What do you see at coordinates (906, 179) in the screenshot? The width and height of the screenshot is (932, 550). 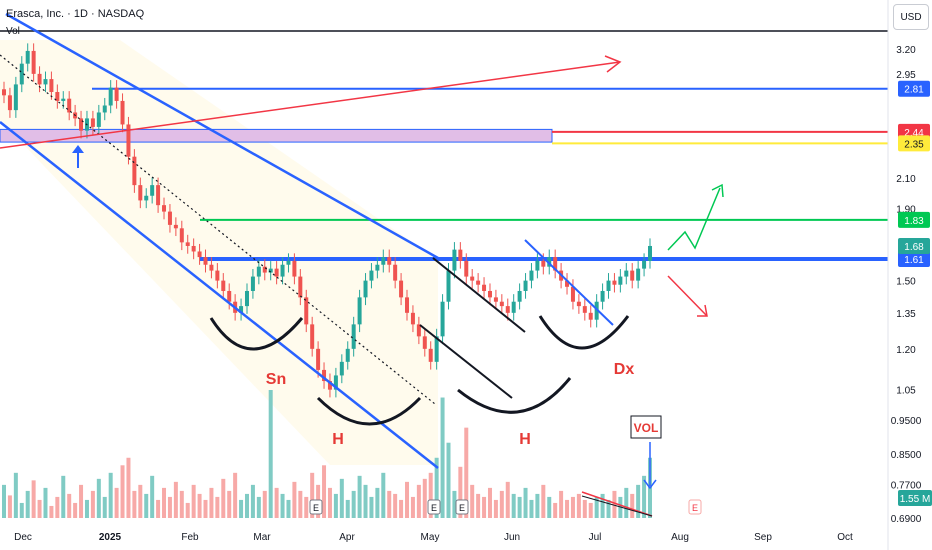 I see `y-tick-label: 2.10` at bounding box center [906, 179].